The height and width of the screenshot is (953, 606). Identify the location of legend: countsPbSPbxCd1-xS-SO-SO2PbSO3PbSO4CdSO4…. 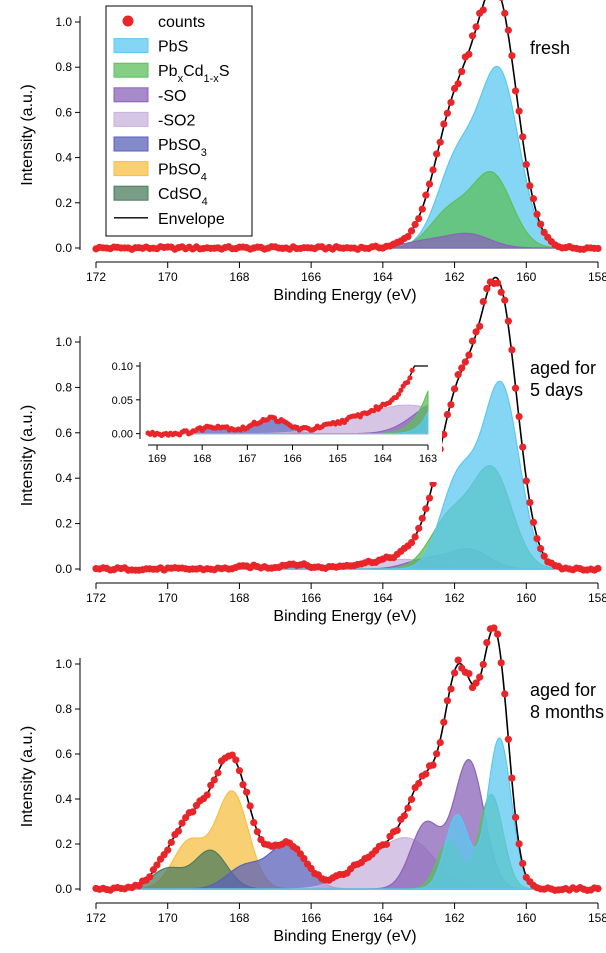
(179, 121).